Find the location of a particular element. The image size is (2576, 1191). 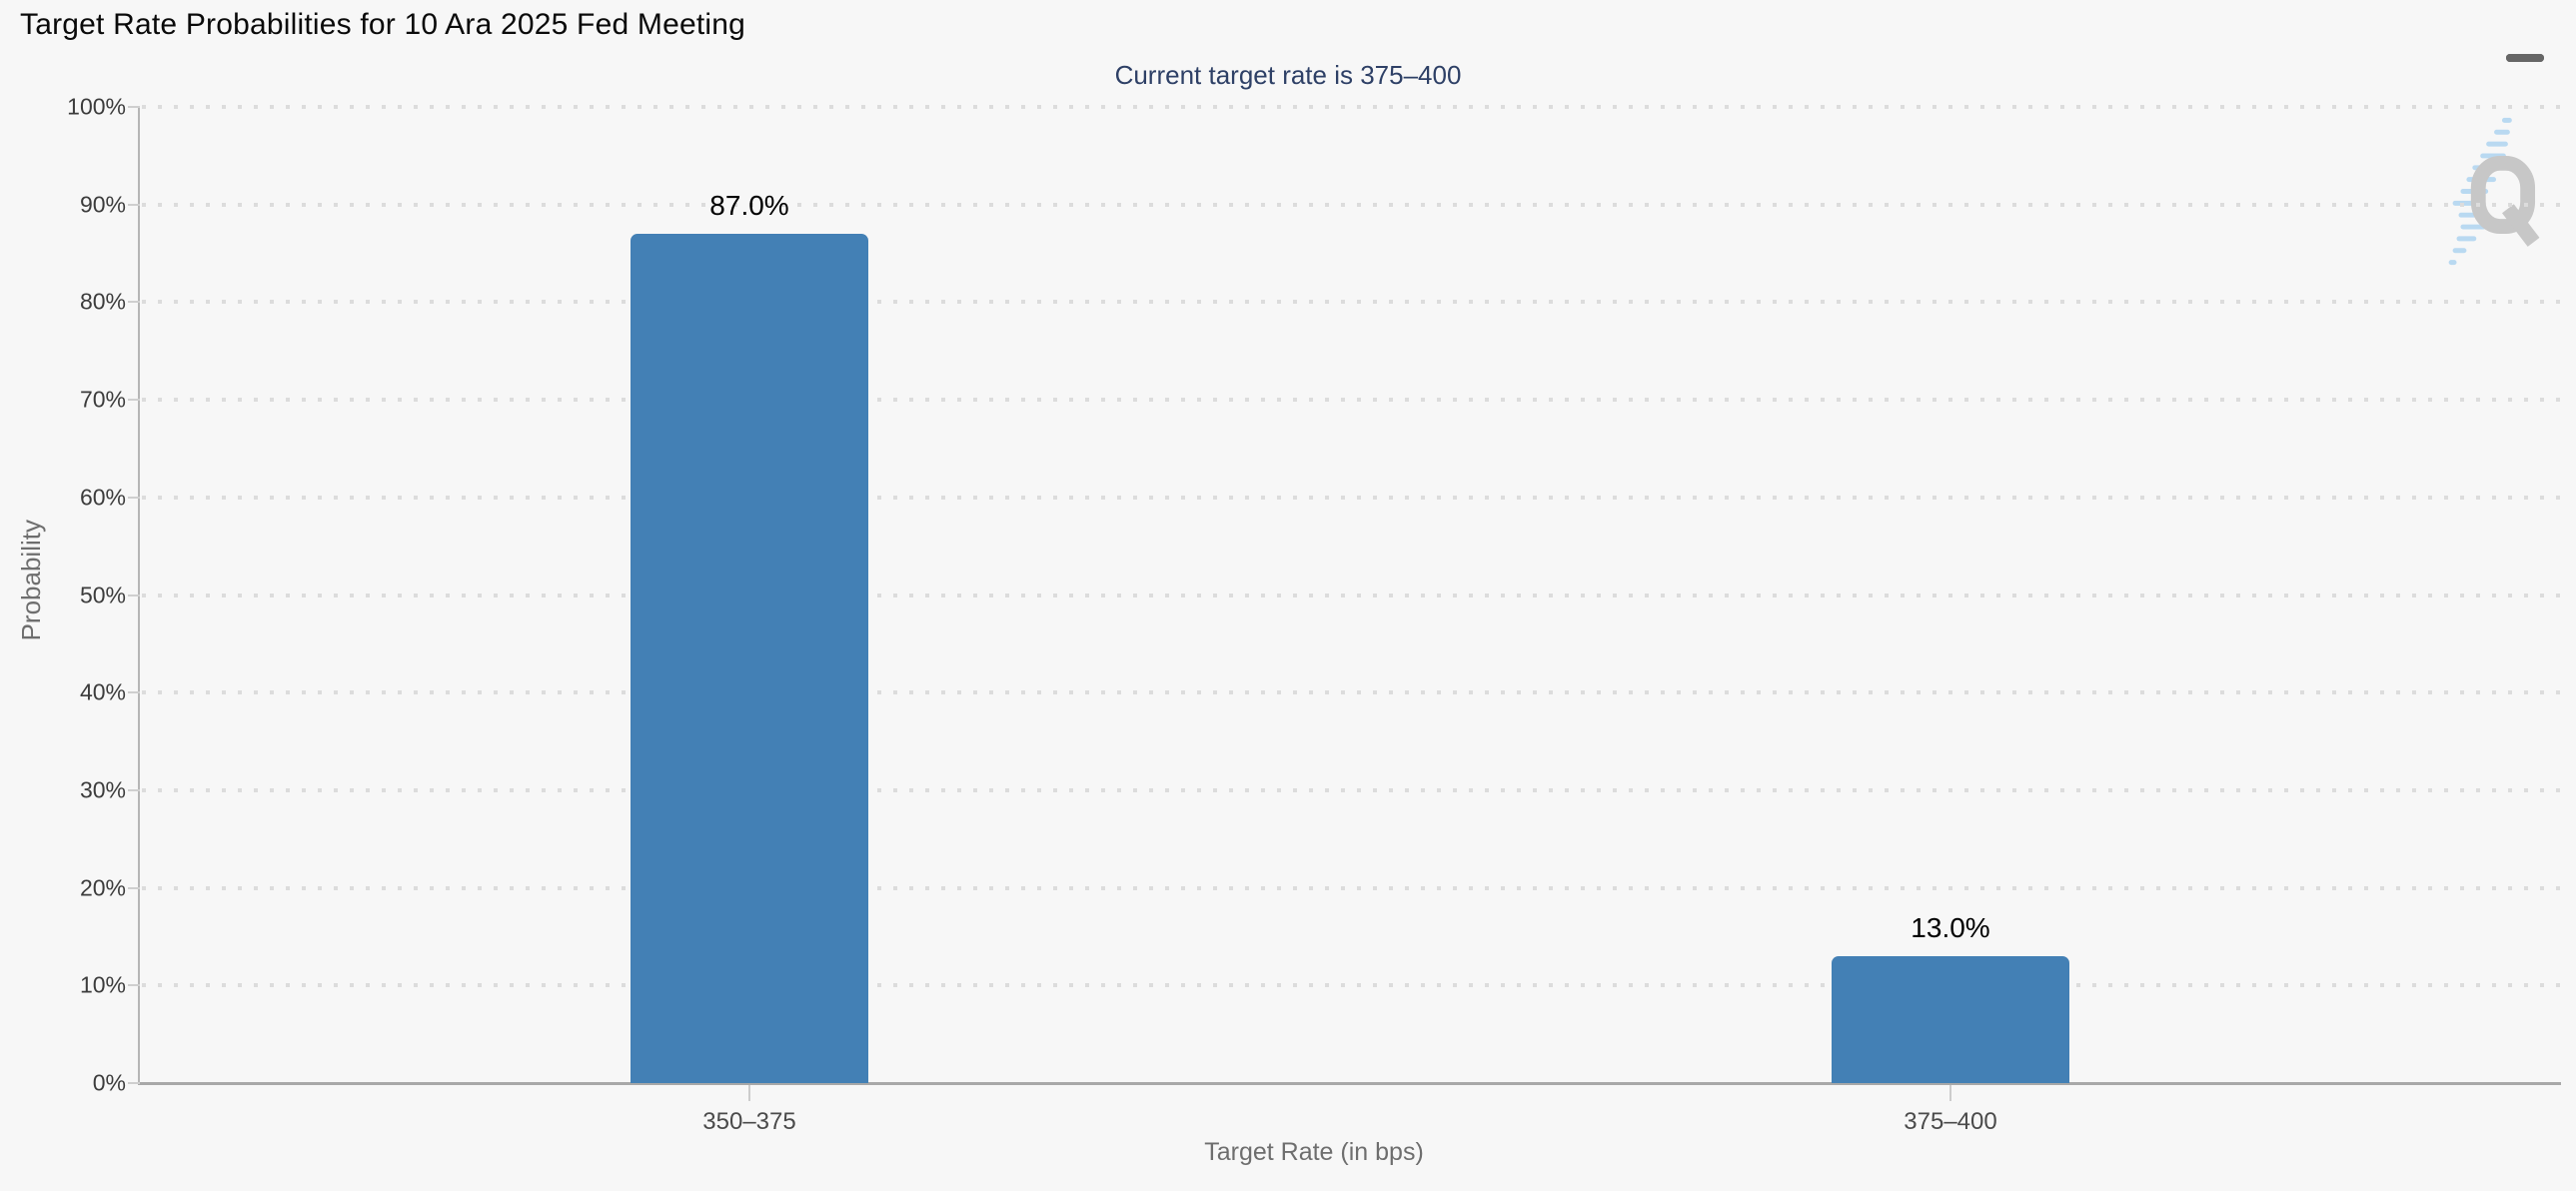

y-axis-line is located at coordinates (139, 596).